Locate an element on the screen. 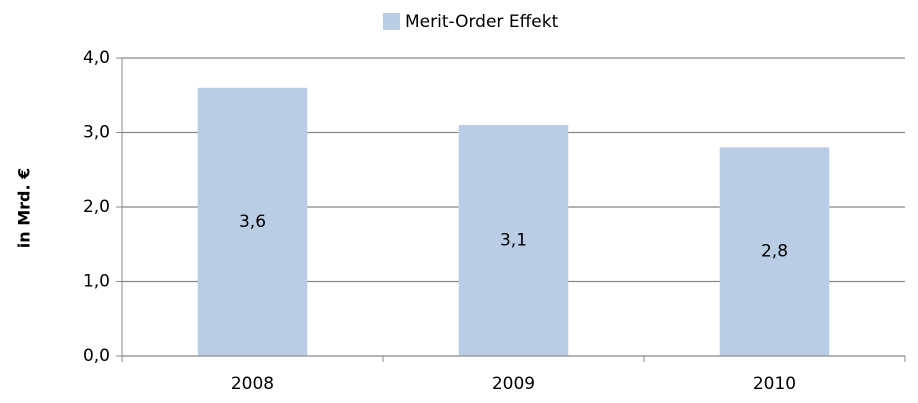  data-label: 2,8 is located at coordinates (774, 252).